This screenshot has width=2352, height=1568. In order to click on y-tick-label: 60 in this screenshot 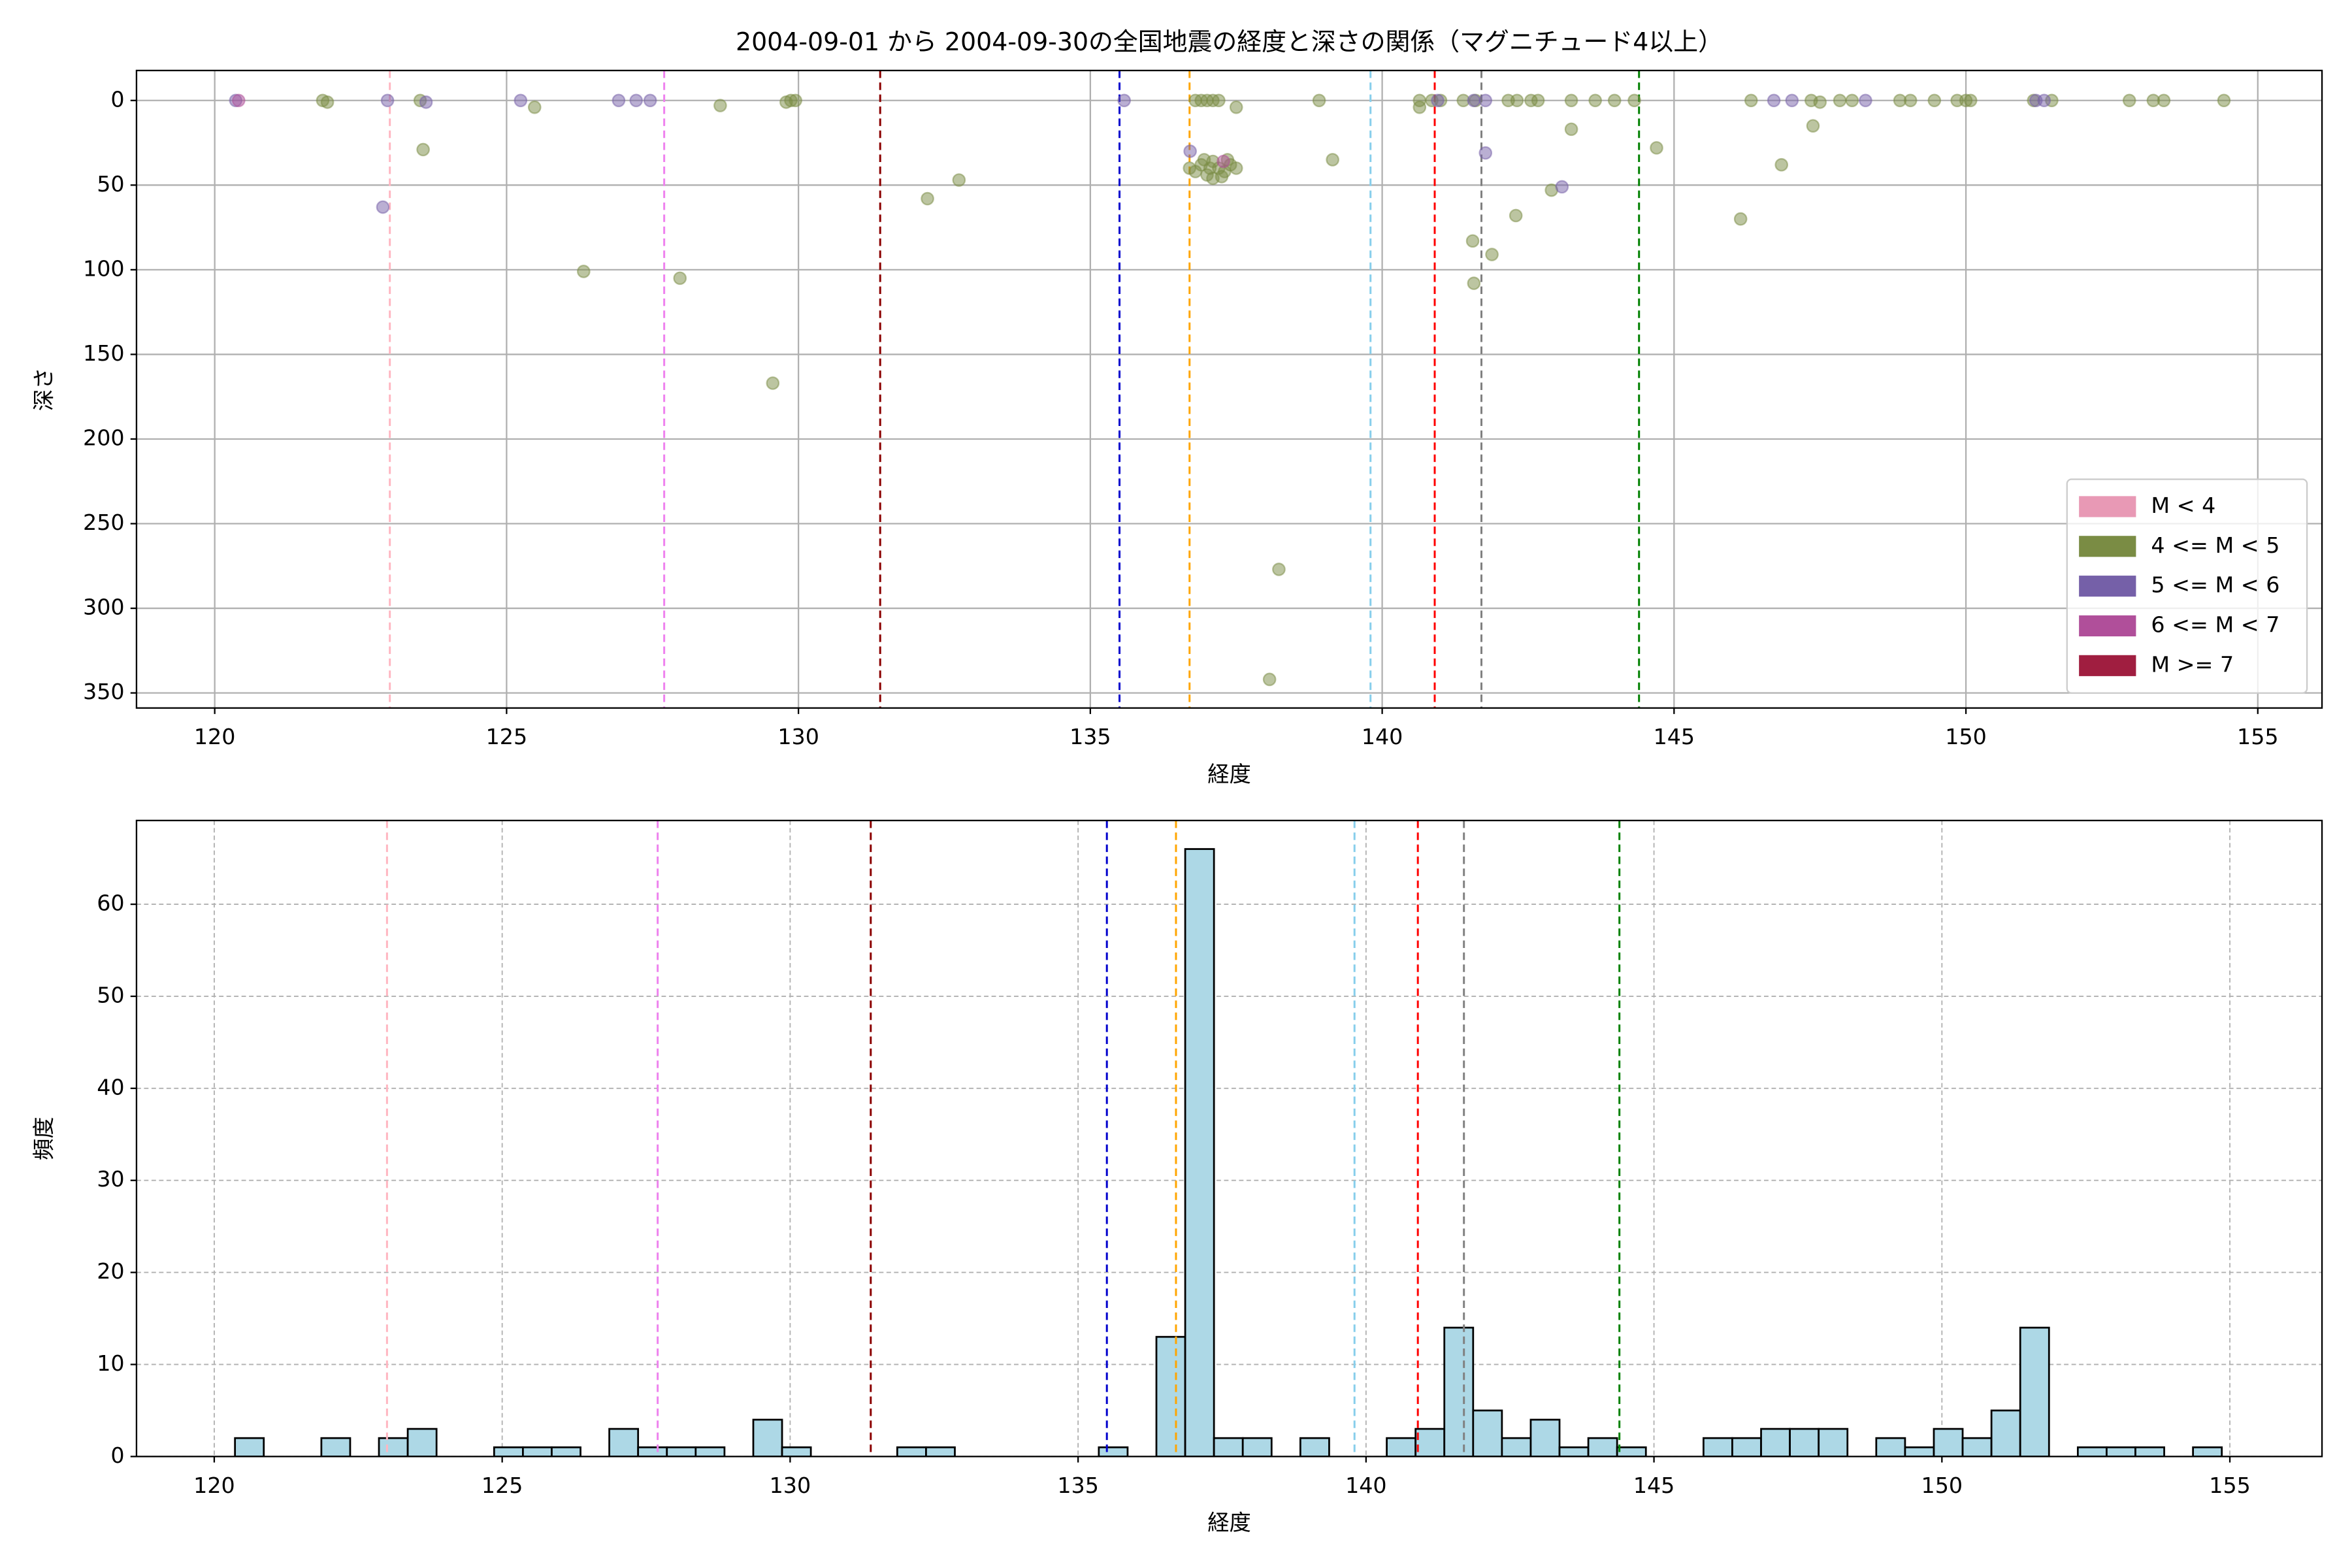, I will do `click(110, 903)`.